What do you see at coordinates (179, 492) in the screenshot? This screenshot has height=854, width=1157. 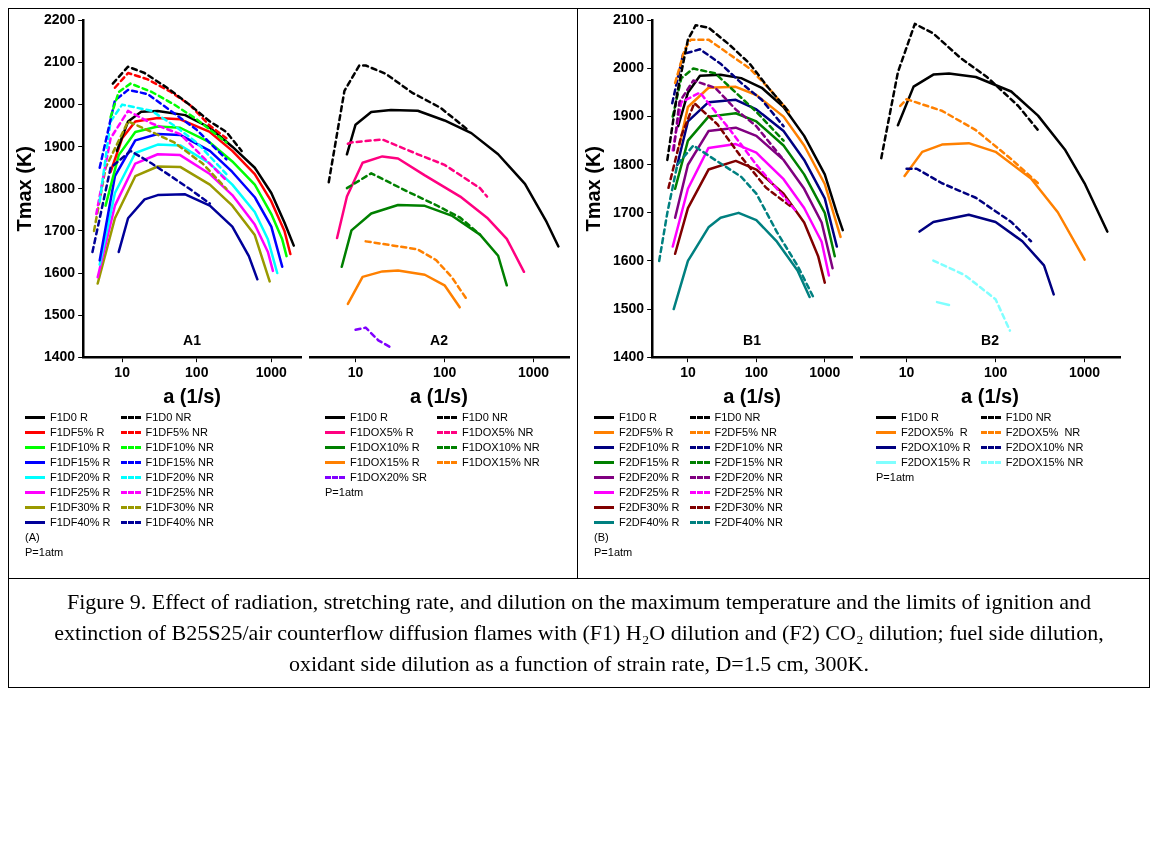 I see `legend-label: F1DF25% NR` at bounding box center [179, 492].